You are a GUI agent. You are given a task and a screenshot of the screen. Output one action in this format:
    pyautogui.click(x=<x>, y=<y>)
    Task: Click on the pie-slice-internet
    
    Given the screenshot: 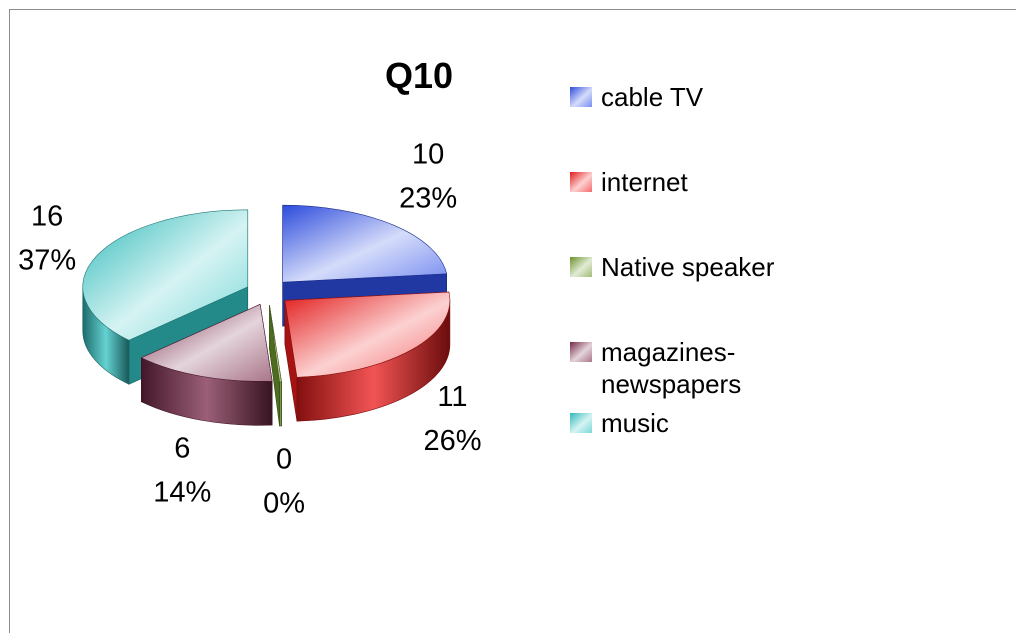 What is the action you would take?
    pyautogui.click(x=367, y=356)
    